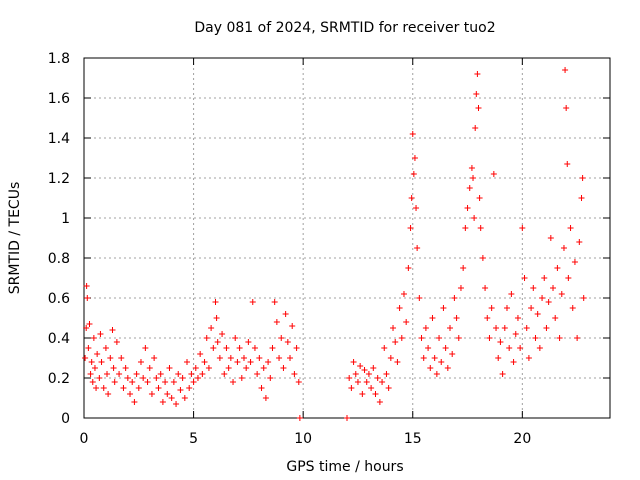  Describe the element at coordinates (522, 439) in the screenshot. I see `x-tick-label: 20` at that location.